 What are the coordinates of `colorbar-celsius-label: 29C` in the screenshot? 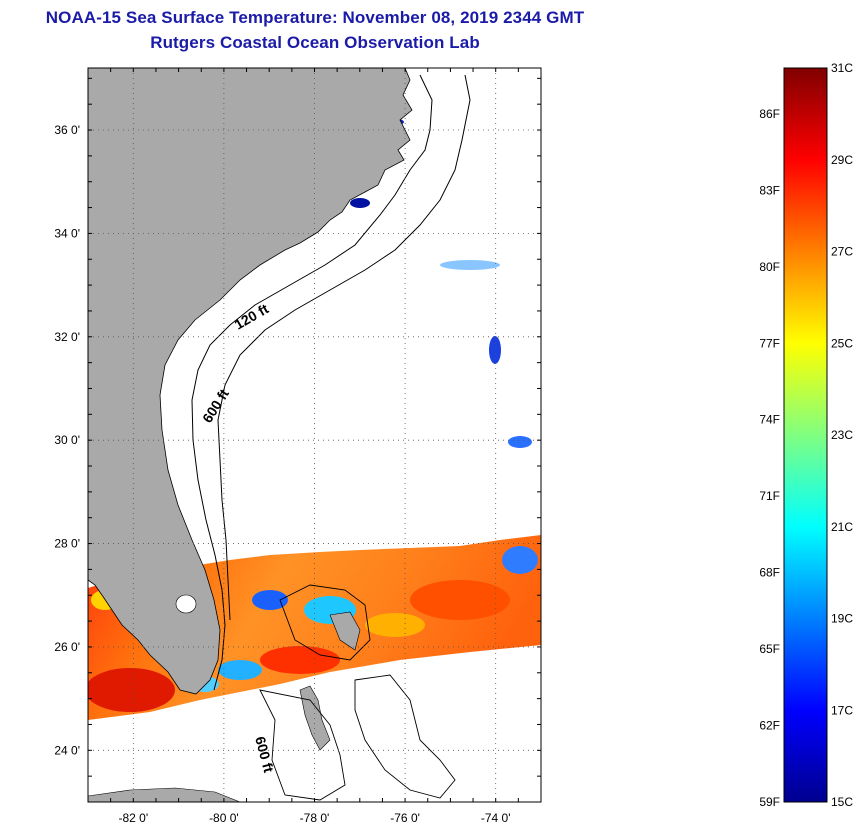 It's located at (842, 160).